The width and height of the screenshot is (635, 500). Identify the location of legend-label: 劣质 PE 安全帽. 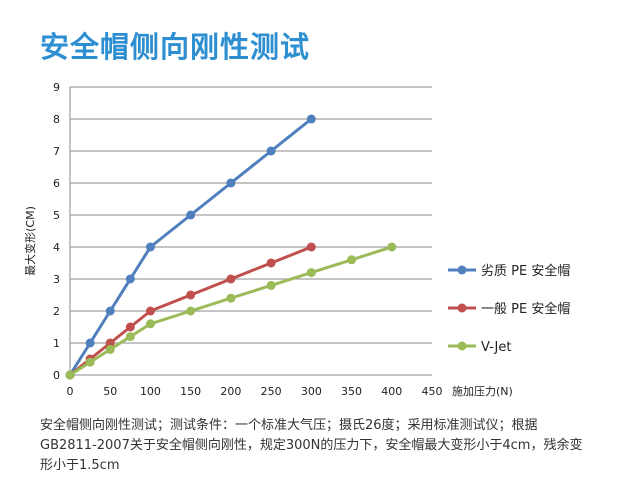
(525, 271).